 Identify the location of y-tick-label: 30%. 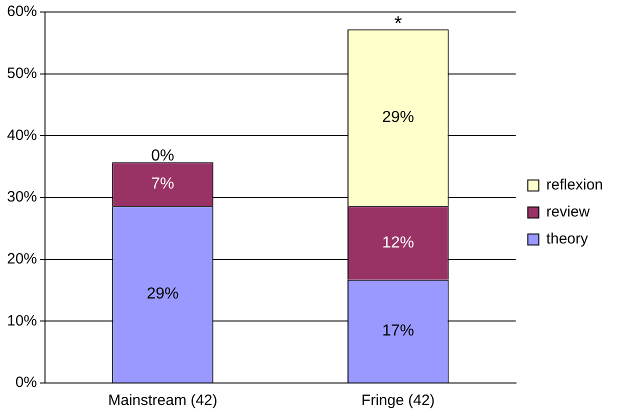
(22, 197).